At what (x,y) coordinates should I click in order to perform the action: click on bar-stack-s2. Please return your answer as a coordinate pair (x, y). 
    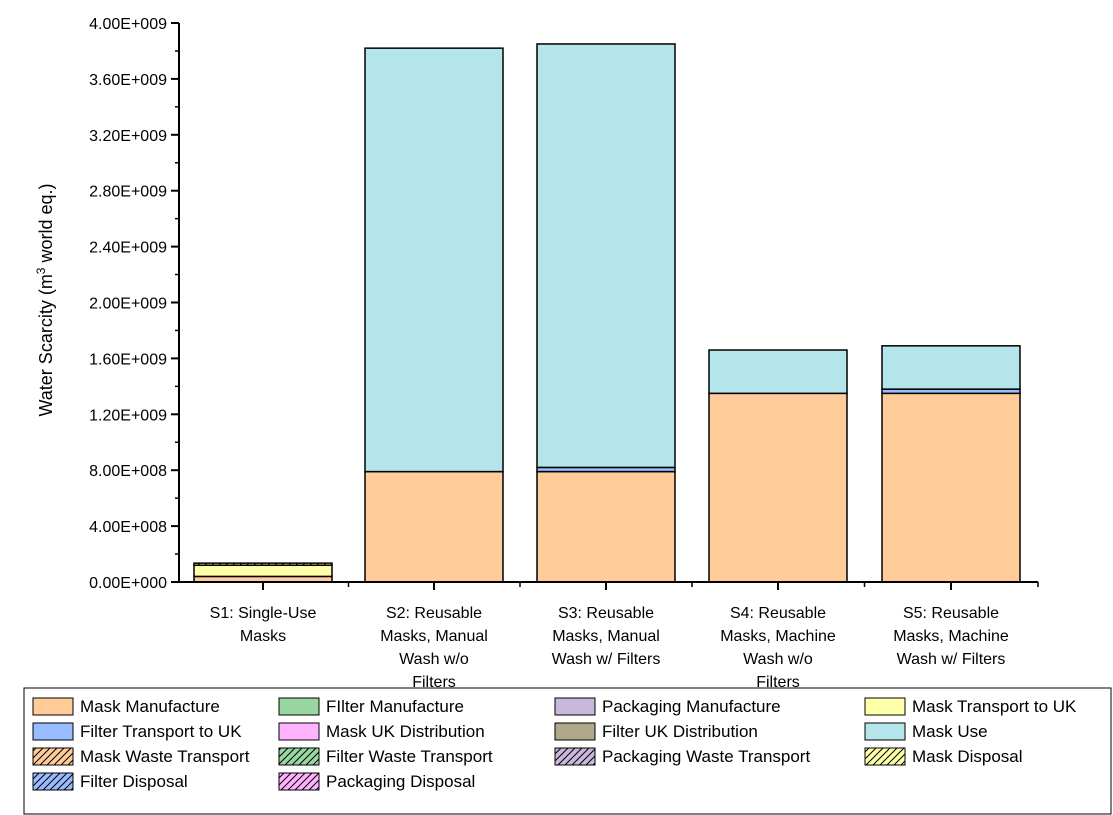
    Looking at the image, I should click on (434, 315).